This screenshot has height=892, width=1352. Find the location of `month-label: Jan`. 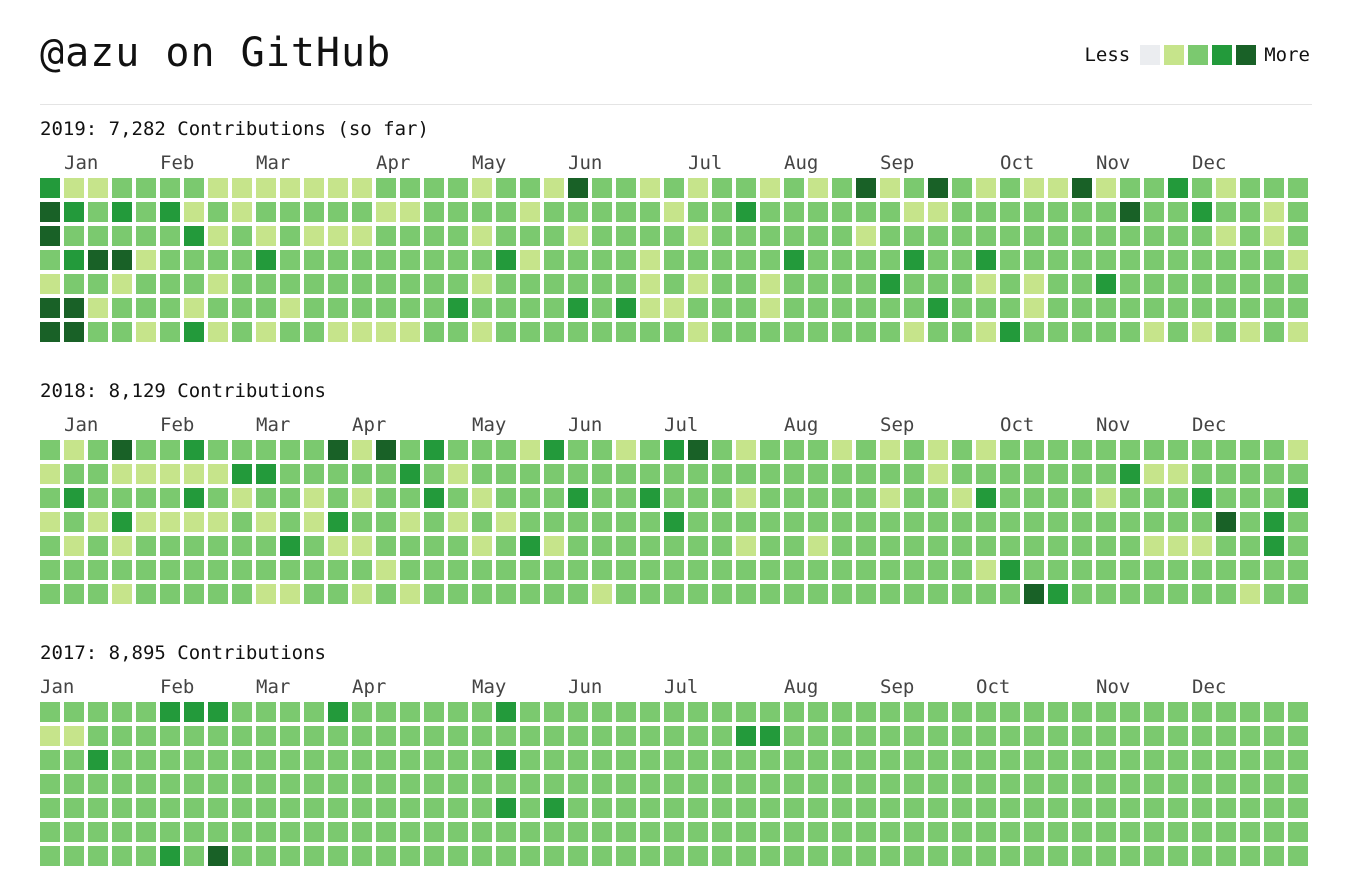

month-label: Jan is located at coordinates (57, 687).